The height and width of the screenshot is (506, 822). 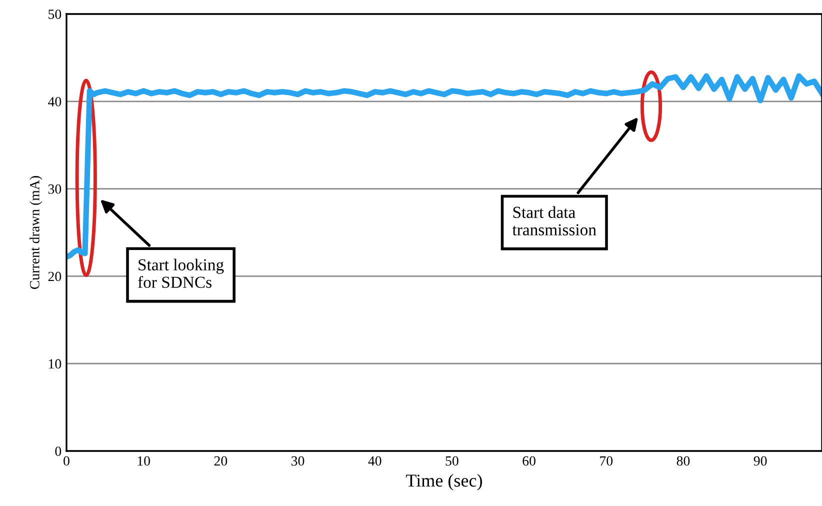 What do you see at coordinates (606, 461) in the screenshot?
I see `x-tick-label: 70` at bounding box center [606, 461].